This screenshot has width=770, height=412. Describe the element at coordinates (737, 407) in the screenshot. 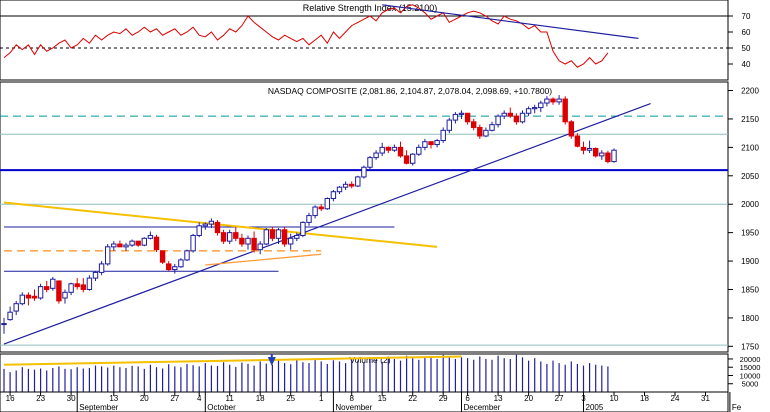

I see `x-period-label: Fe` at that location.